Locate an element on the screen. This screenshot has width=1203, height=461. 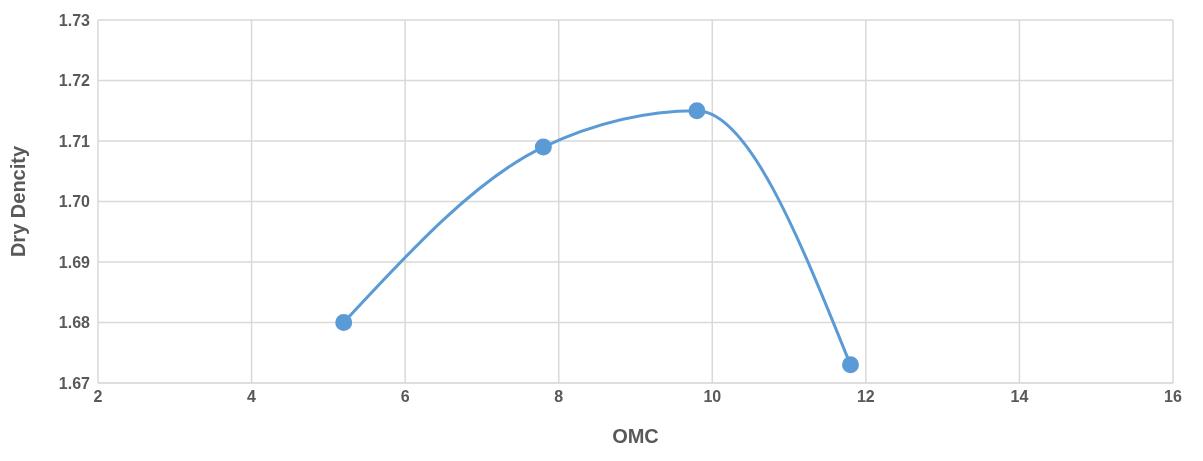
x-axis-title: OMC is located at coordinates (635, 436).